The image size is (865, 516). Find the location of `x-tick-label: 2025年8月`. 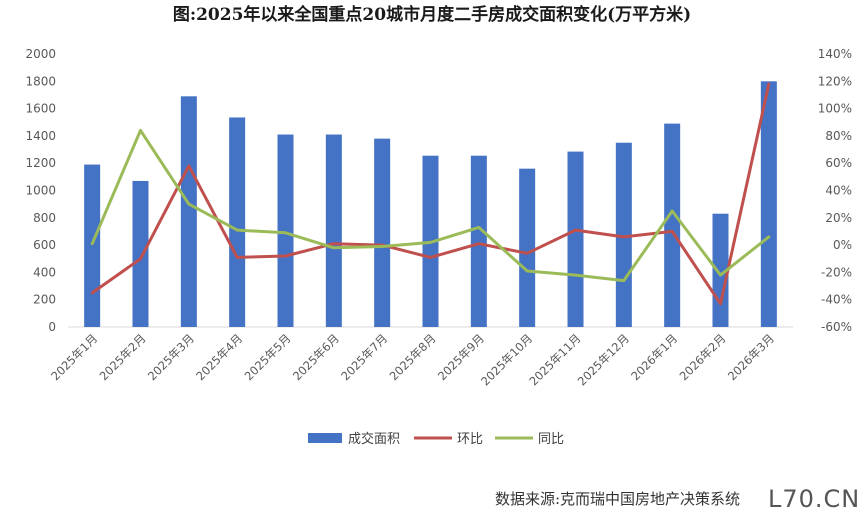

x-tick-label: 2025年8月 is located at coordinates (413, 357).